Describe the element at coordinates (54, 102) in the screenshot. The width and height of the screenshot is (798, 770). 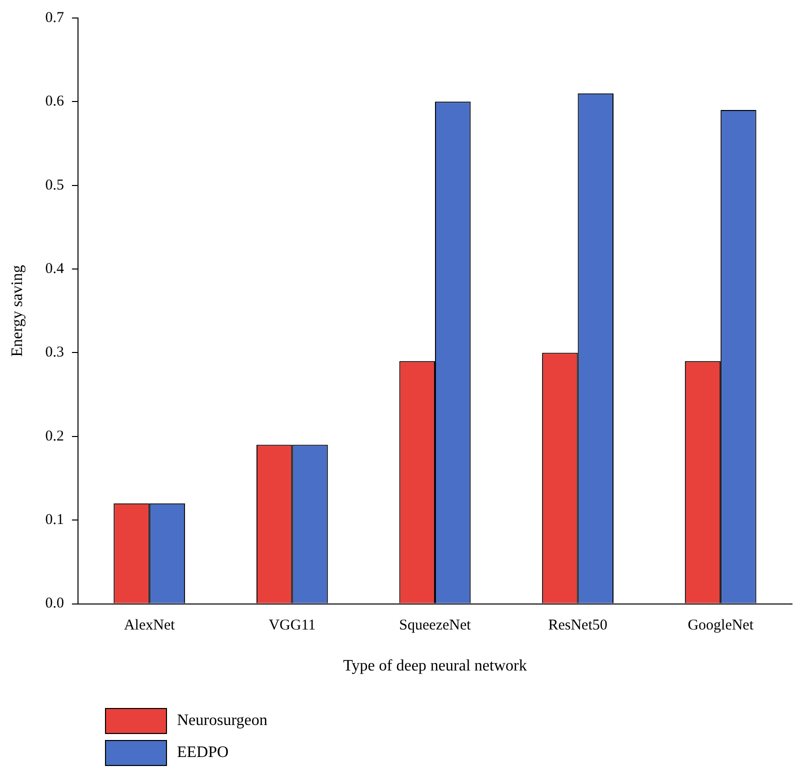
I see `y-tick-label: 0.6` at that location.